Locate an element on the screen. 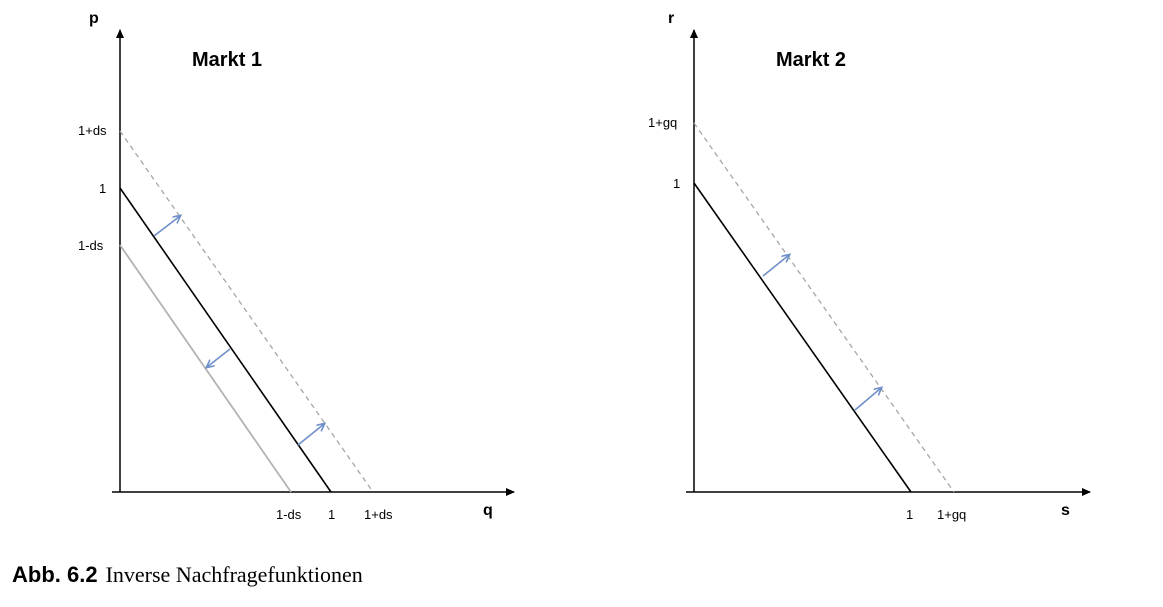 The width and height of the screenshot is (1163, 607). y-axis-label-p: p is located at coordinates (94, 18).